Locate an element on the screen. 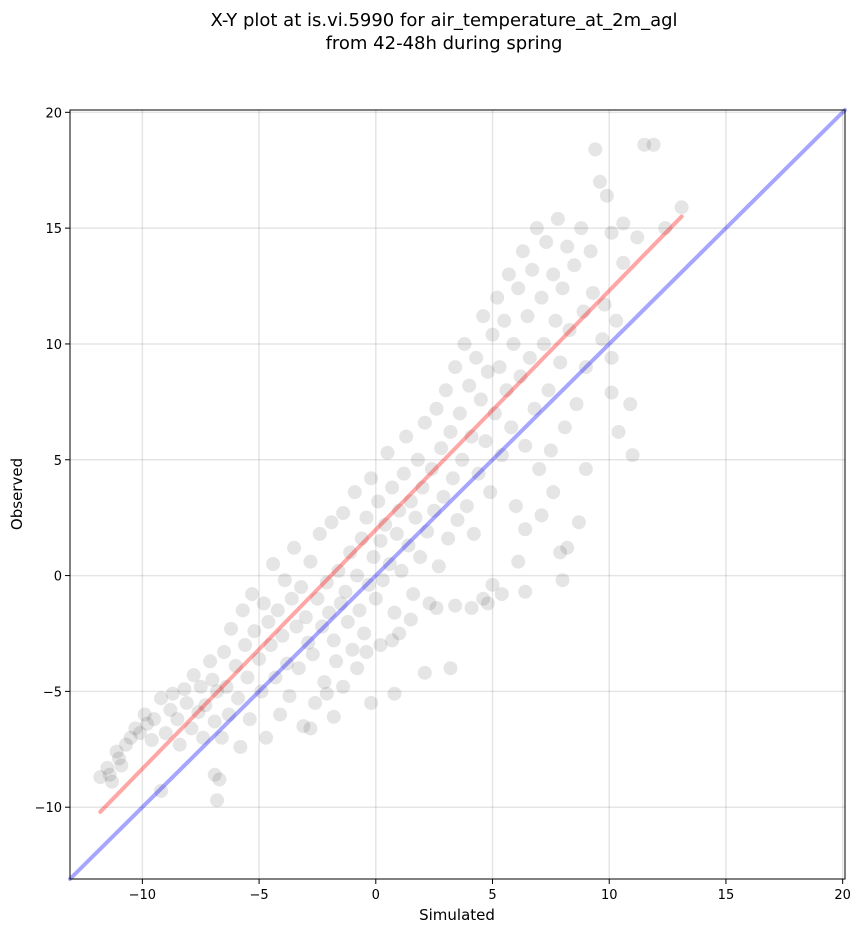 This screenshot has height=934, width=862. x-tick-label: 5 is located at coordinates (492, 895).